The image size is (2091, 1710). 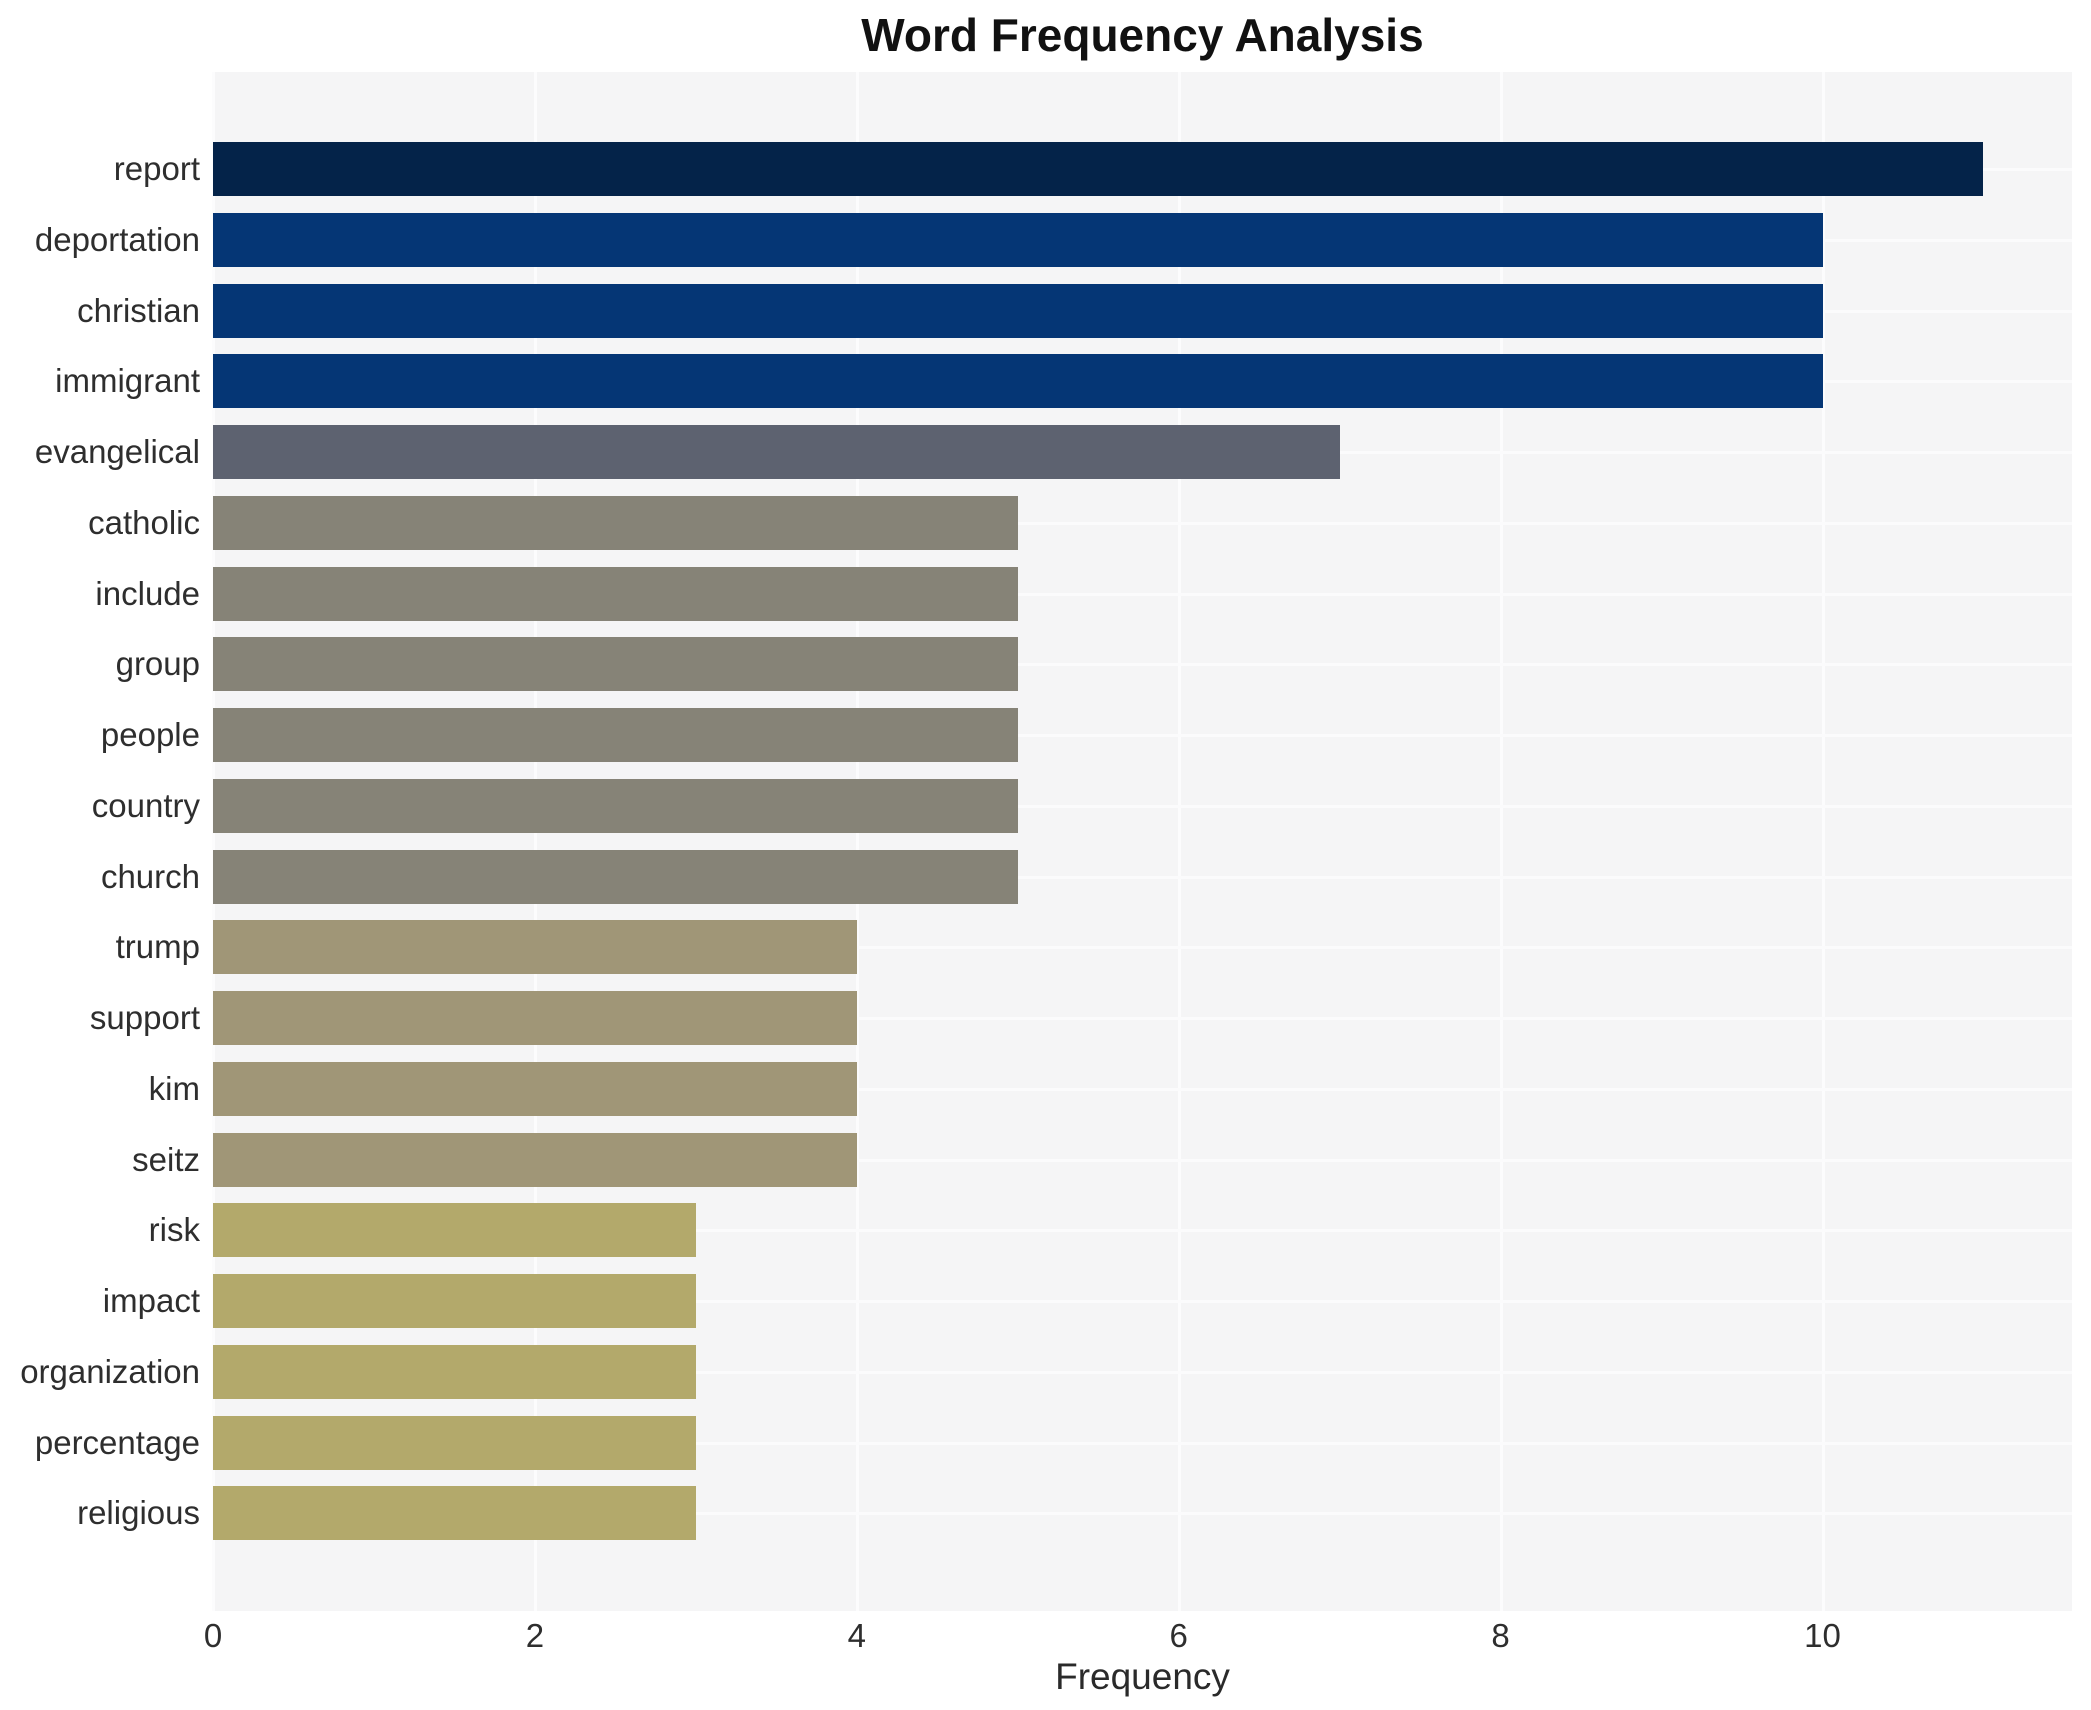 I want to click on bar-include, so click(x=615, y=593).